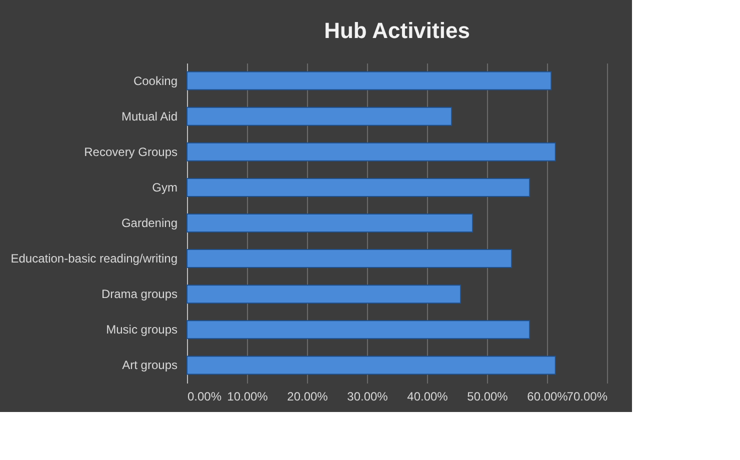 This screenshot has height=460, width=740. Describe the element at coordinates (150, 365) in the screenshot. I see `y-tick-label: Art groups` at that location.